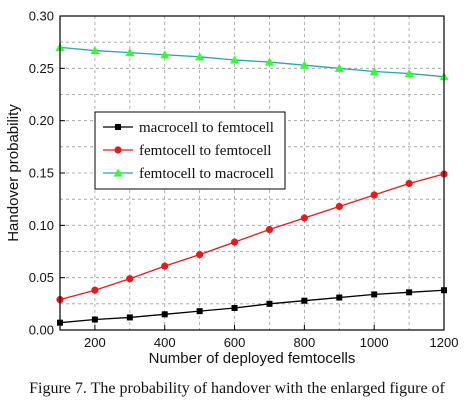  I want to click on legend-label: macrocell to femtocell, so click(206, 128).